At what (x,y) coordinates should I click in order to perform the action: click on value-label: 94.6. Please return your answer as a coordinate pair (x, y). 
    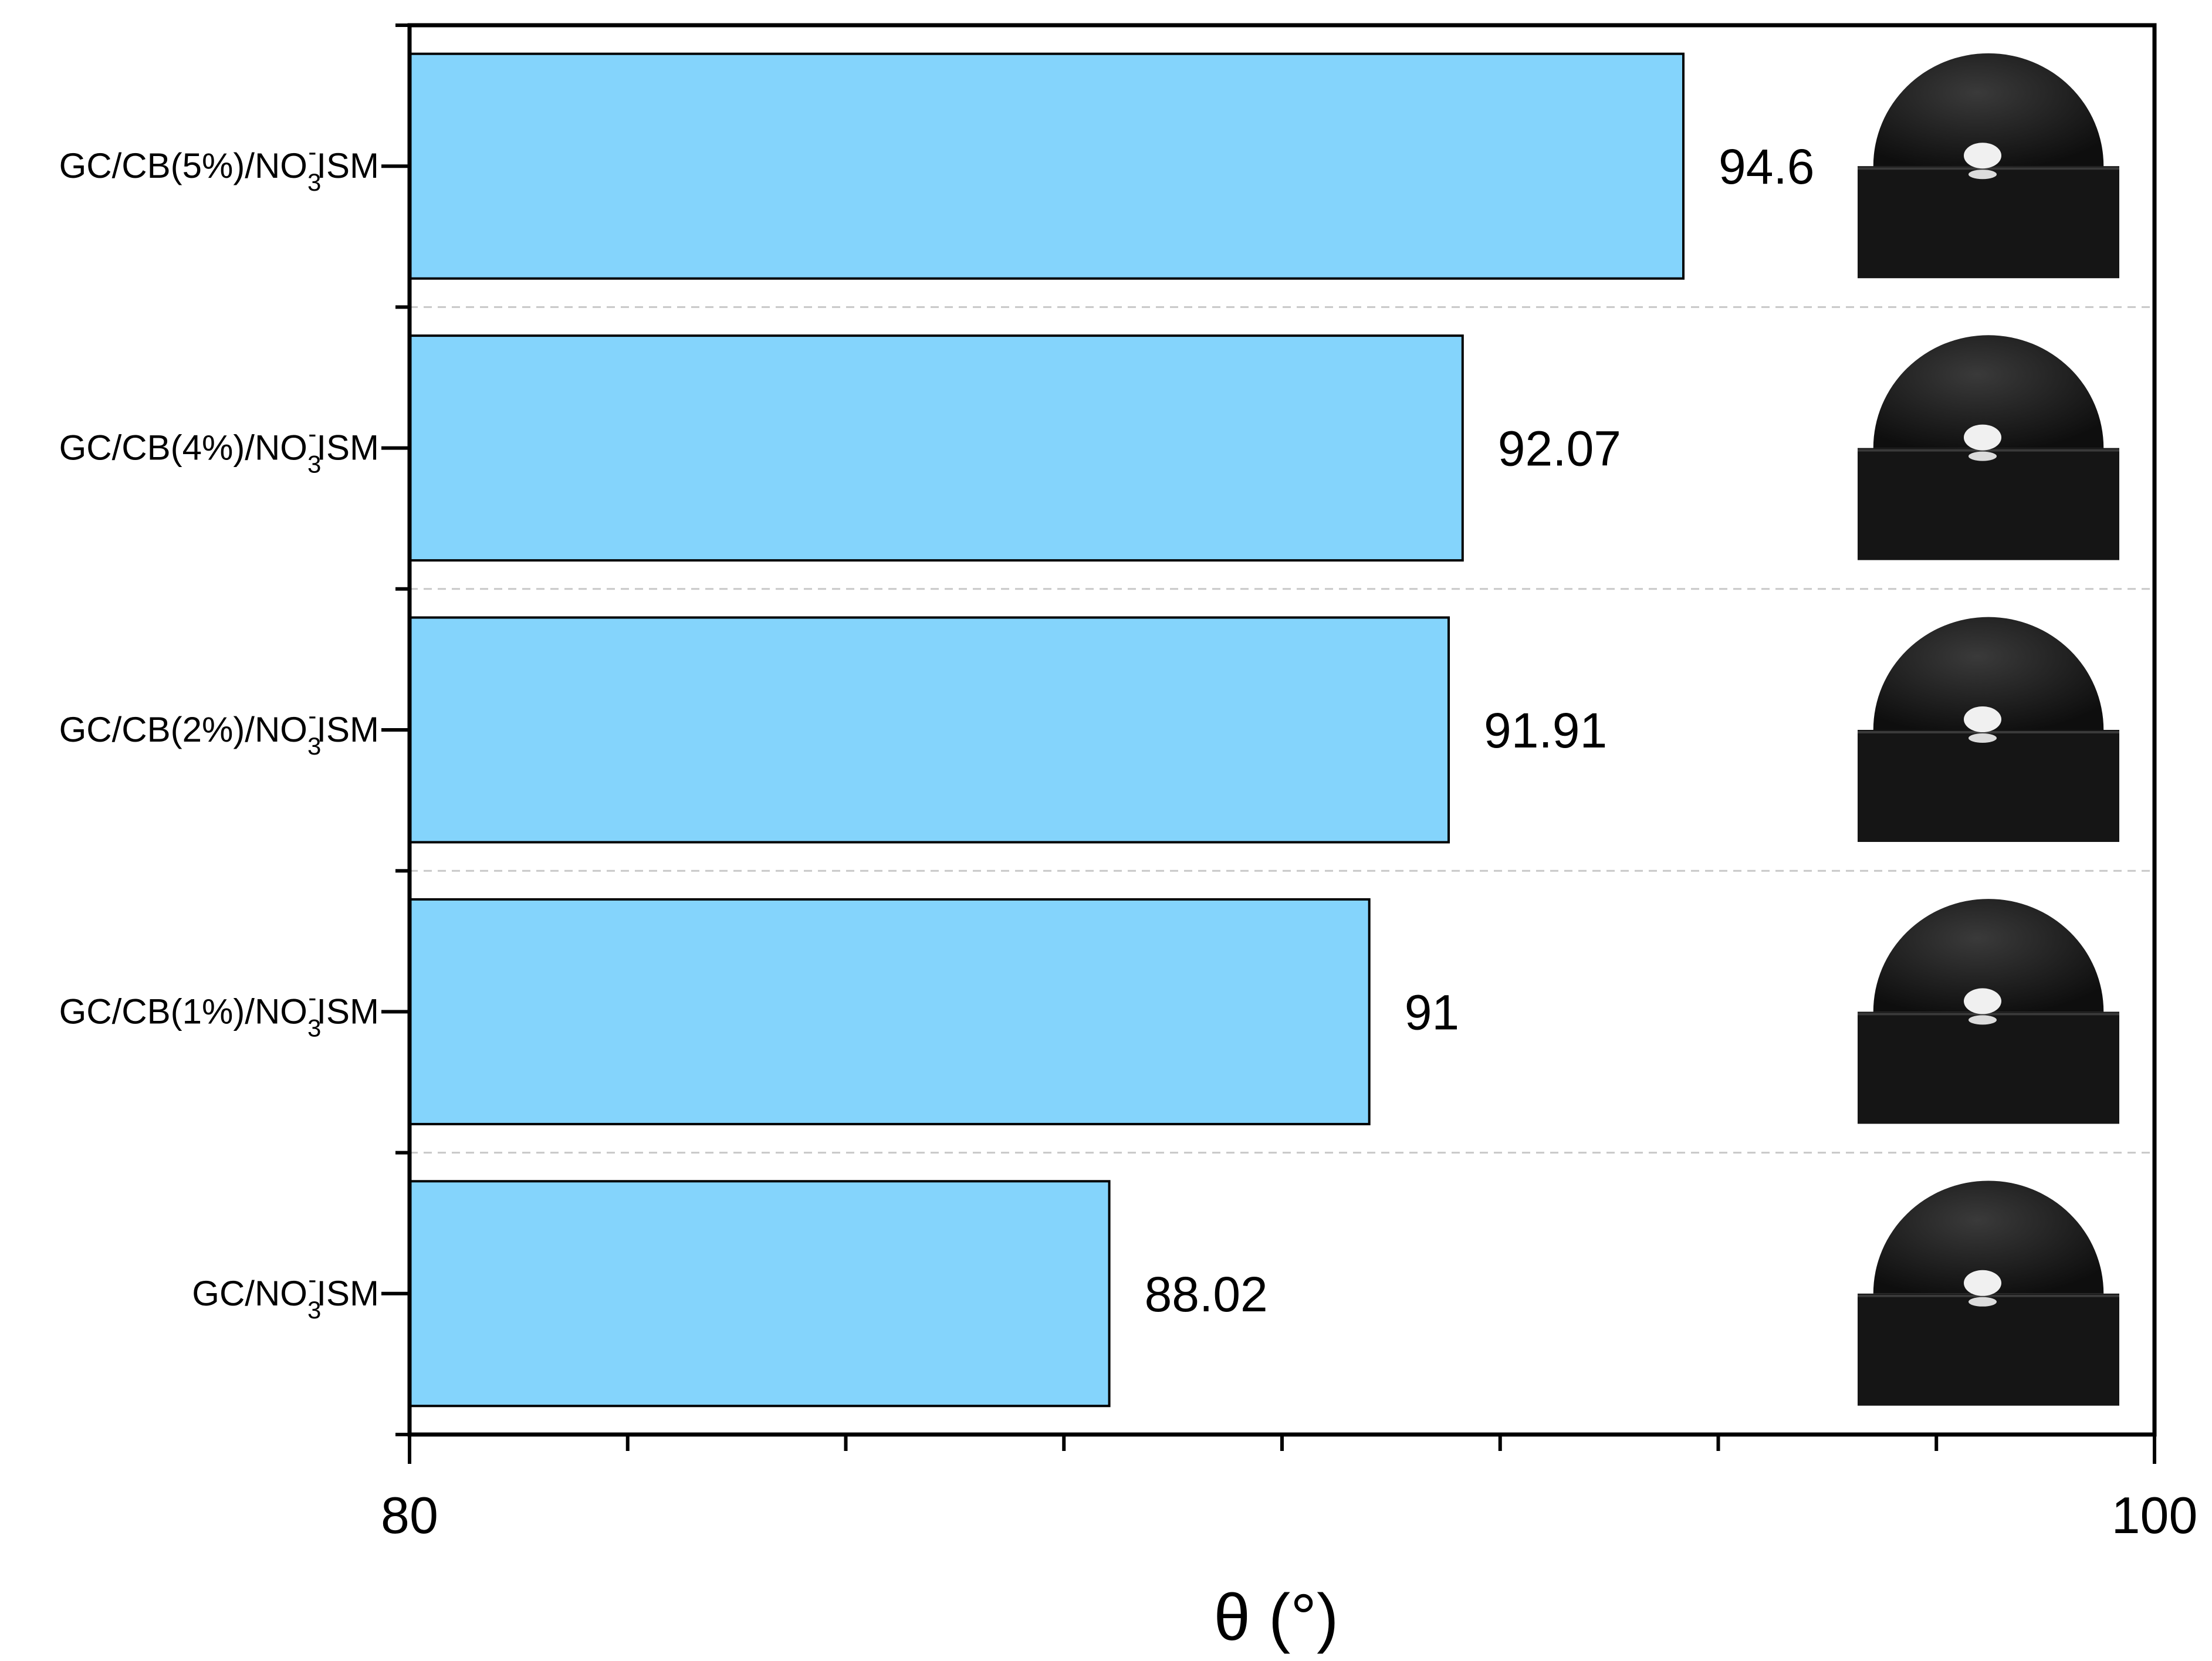
    Looking at the image, I should click on (1767, 167).